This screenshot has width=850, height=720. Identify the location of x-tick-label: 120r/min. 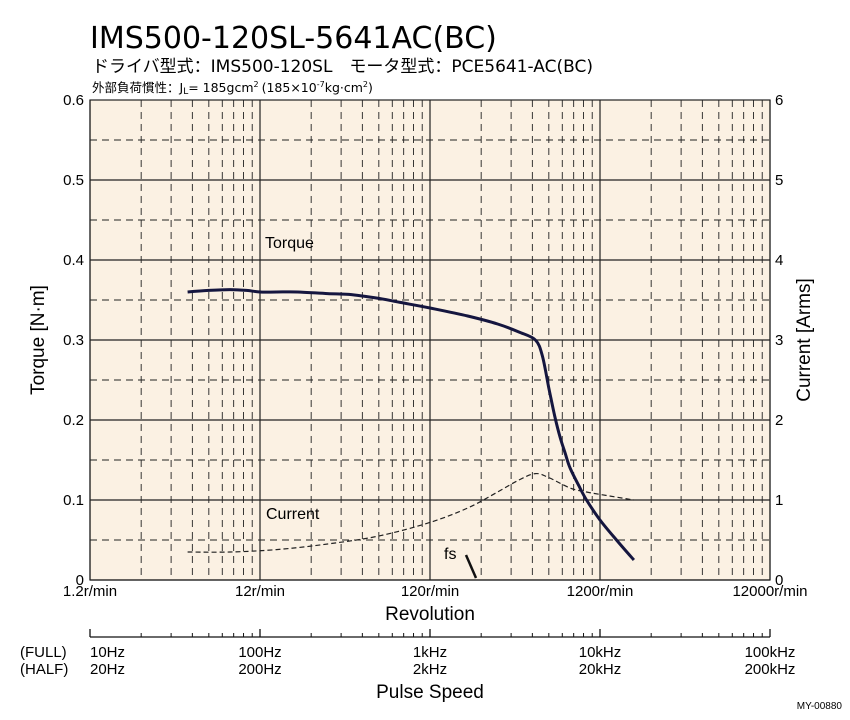
(430, 591).